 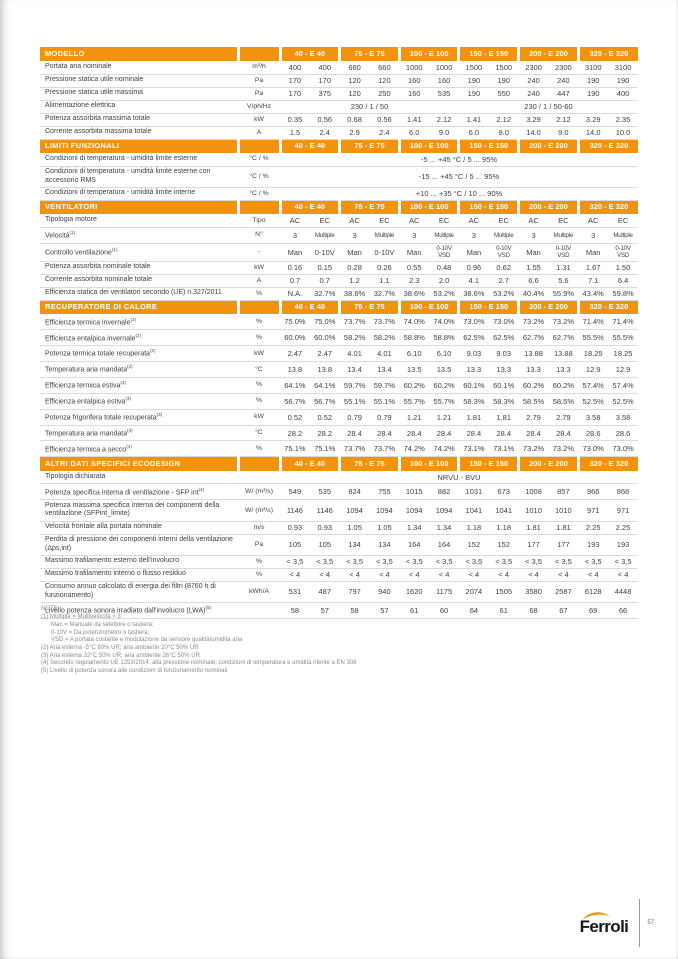 What do you see at coordinates (444, 353) in the screenshot?
I see `value-cell: 6.10` at bounding box center [444, 353].